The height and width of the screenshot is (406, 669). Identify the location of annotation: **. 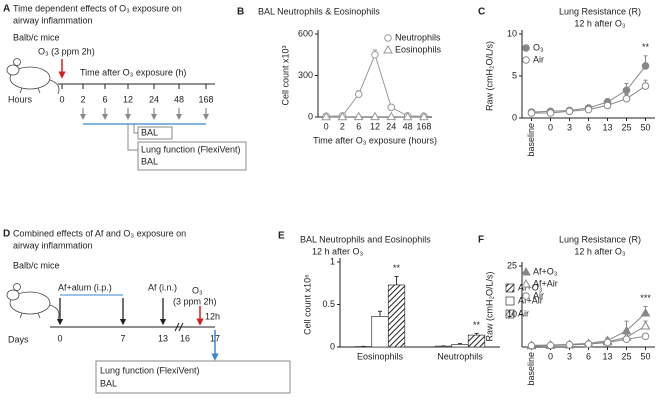
(397, 268).